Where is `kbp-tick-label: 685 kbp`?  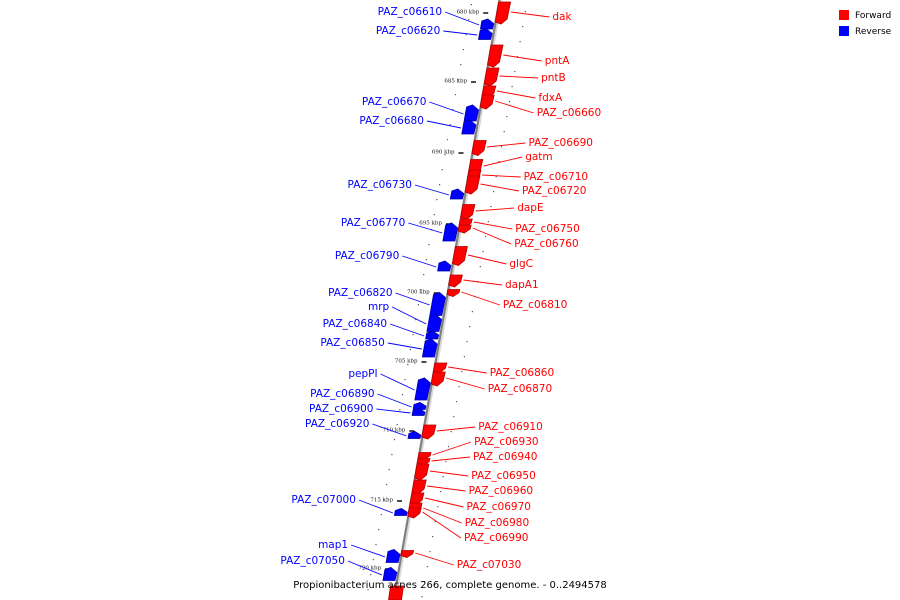 kbp-tick-label: 685 kbp is located at coordinates (455, 82).